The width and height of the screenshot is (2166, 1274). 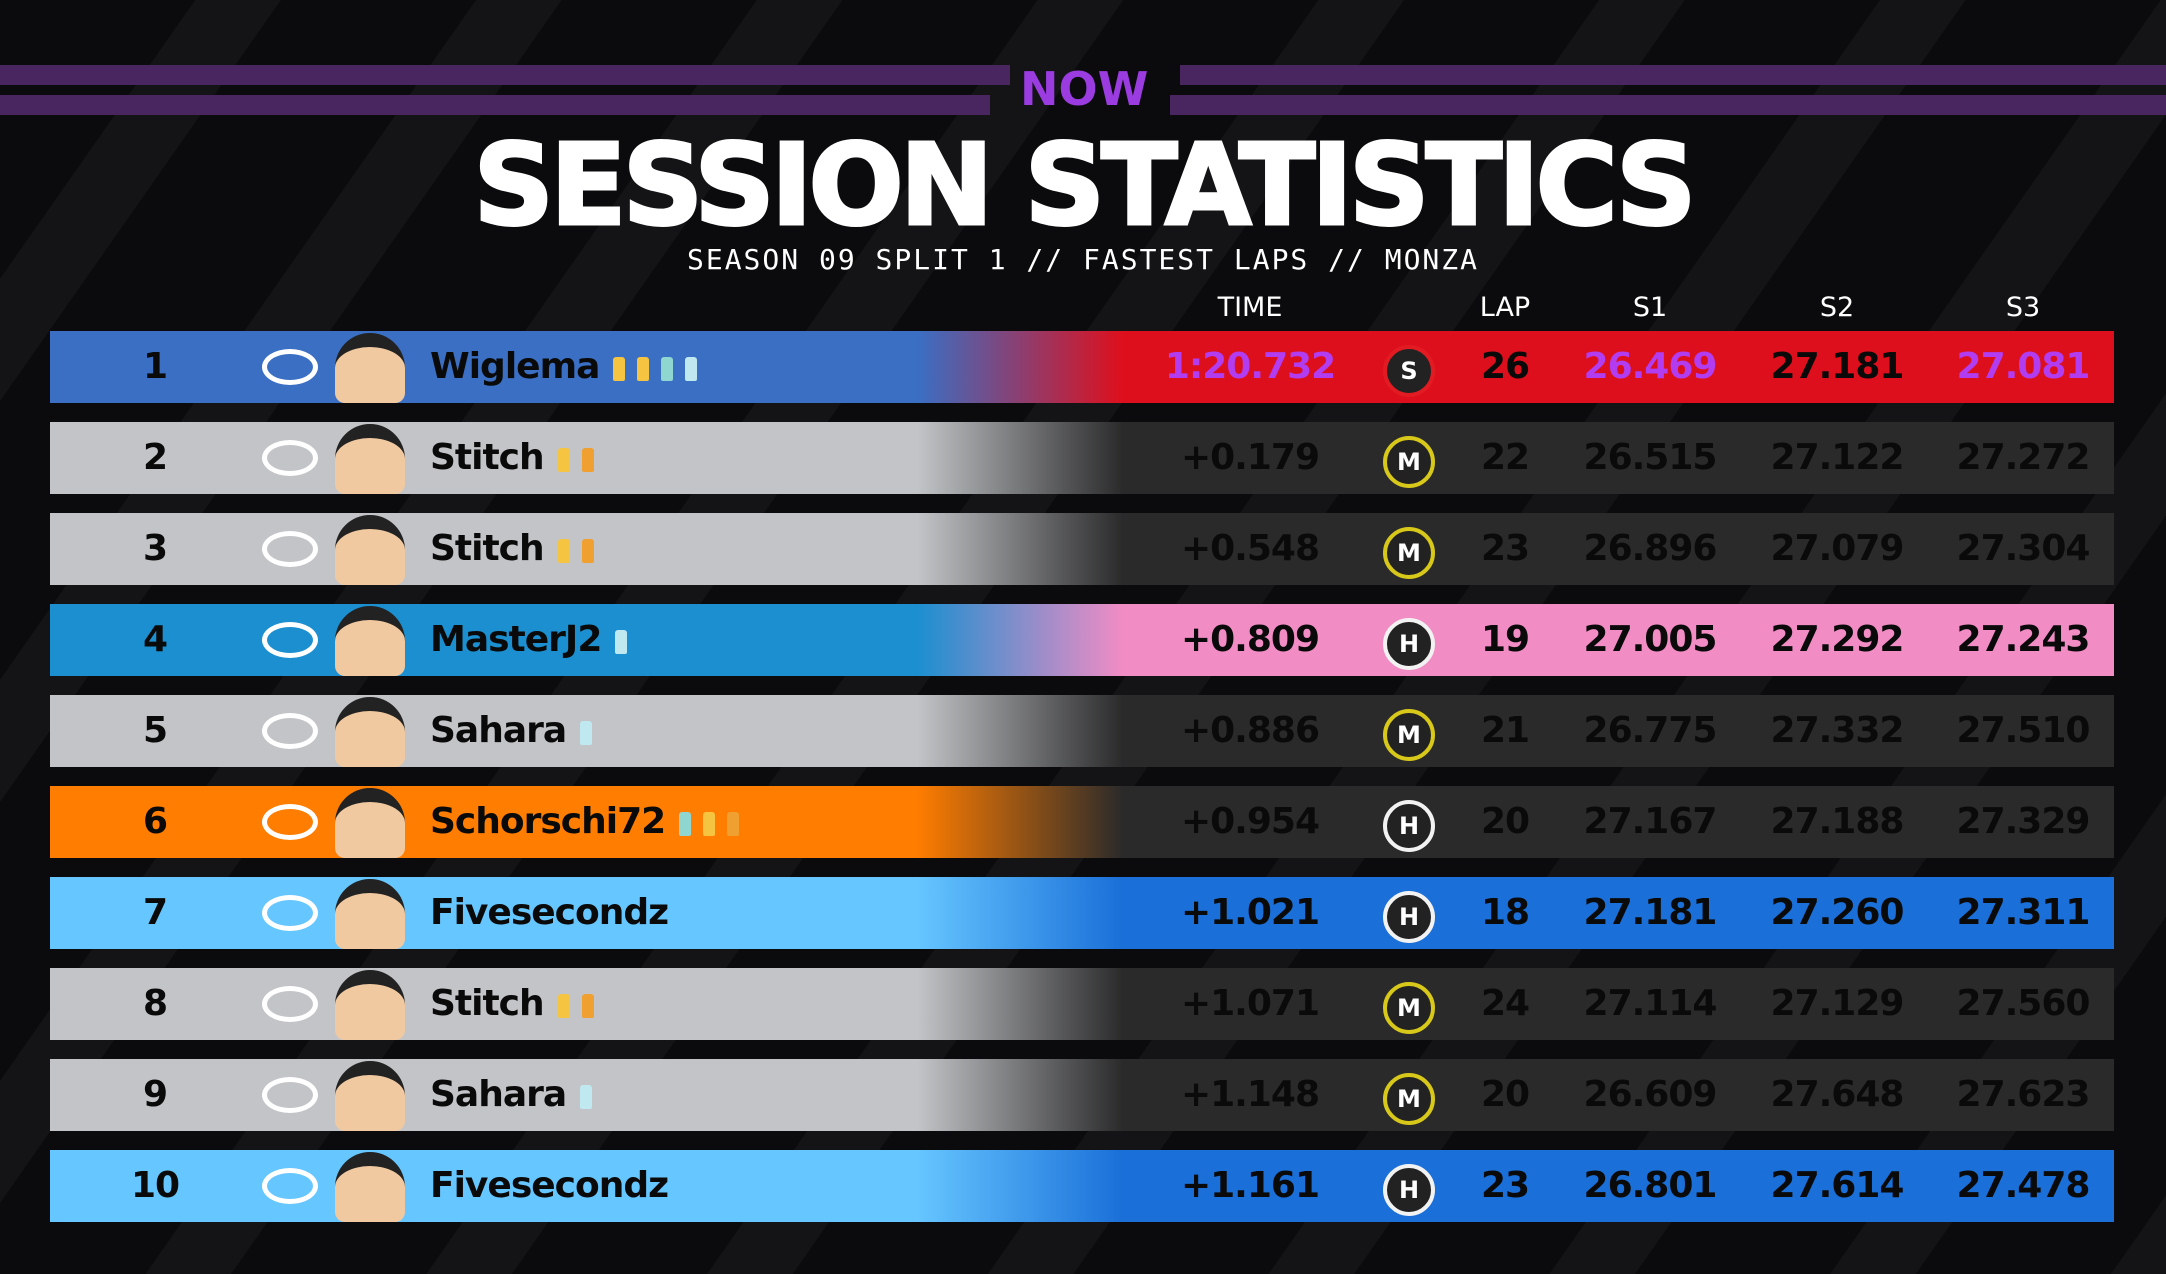 What do you see at coordinates (1505, 912) in the screenshot?
I see `cell-lap: 18` at bounding box center [1505, 912].